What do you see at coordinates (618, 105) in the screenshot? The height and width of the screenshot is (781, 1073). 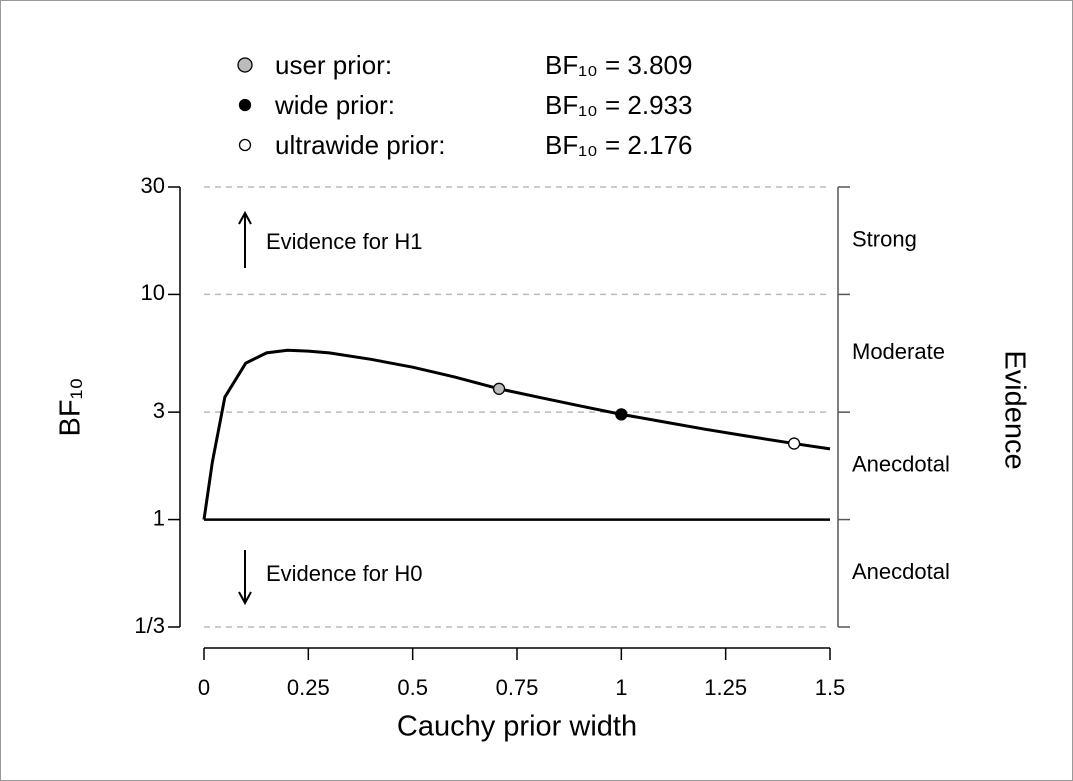 I see `legend-value: BF₁₀ = 2.933` at bounding box center [618, 105].